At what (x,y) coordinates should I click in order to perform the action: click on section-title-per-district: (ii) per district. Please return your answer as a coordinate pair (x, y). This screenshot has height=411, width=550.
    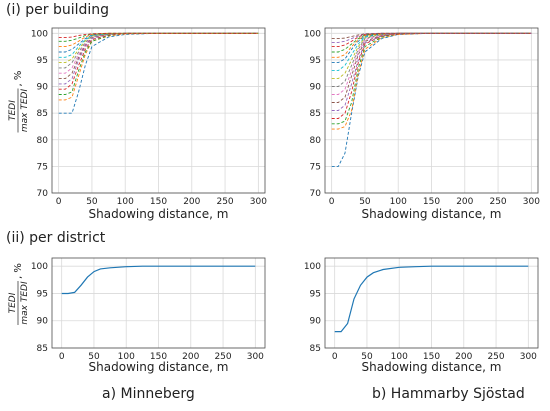
    Looking at the image, I should click on (56, 238).